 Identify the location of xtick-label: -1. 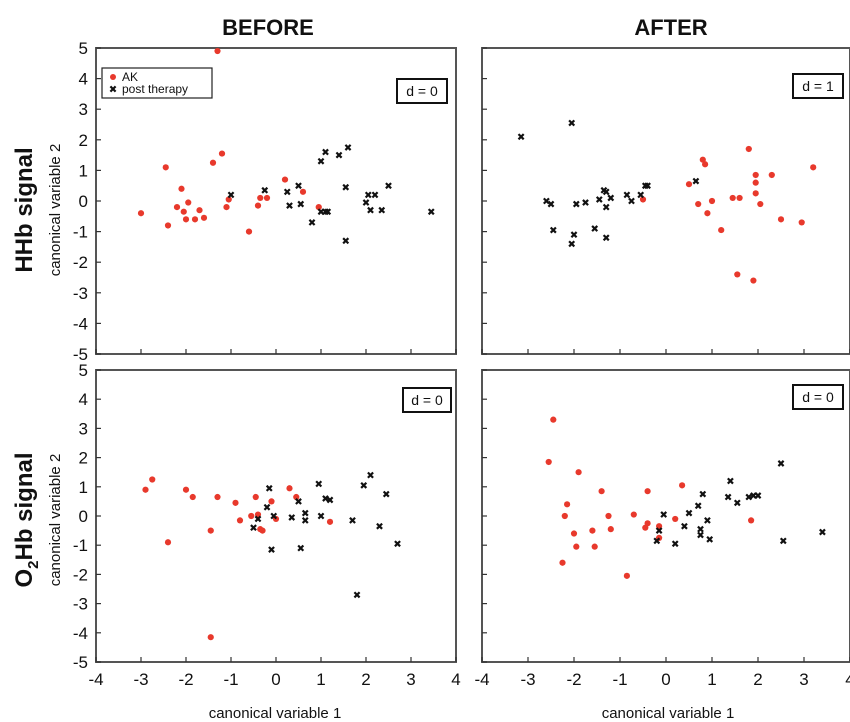
(619, 679).